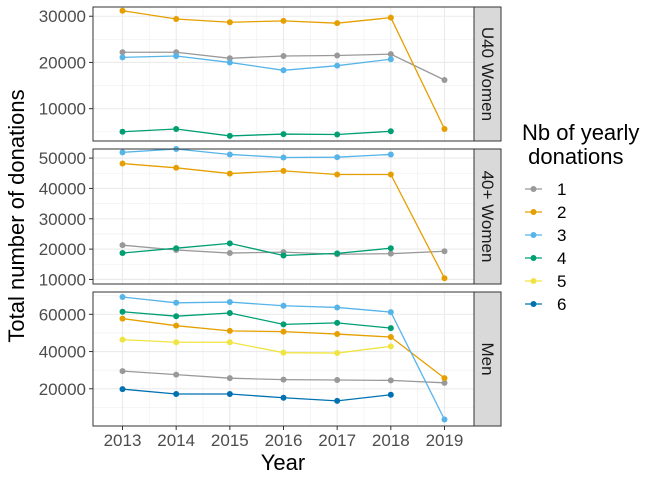  I want to click on legend-label: 3, so click(561, 235).